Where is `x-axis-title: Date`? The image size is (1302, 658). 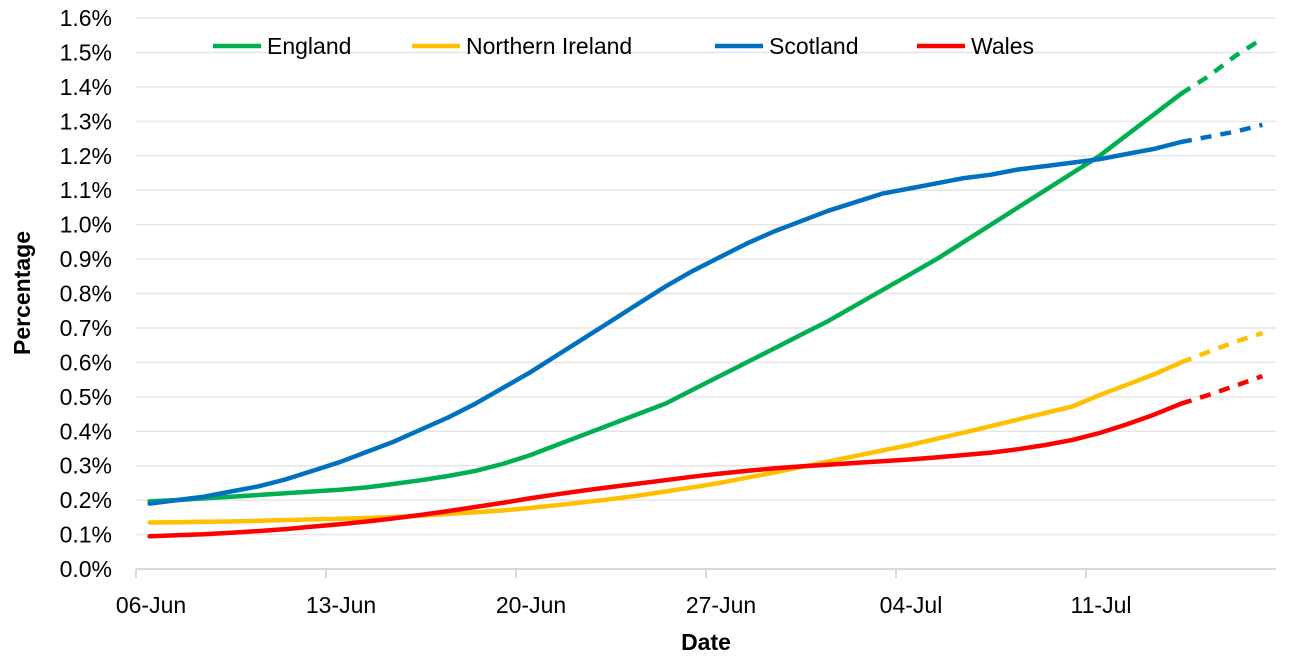 x-axis-title: Date is located at coordinates (706, 642).